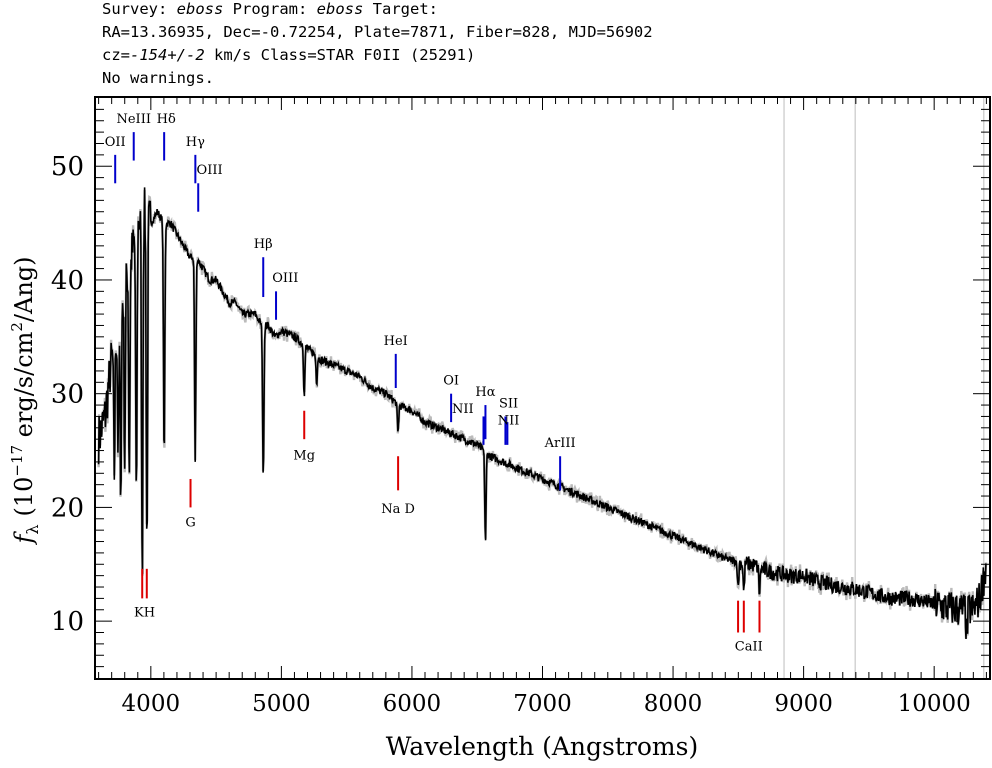 Image resolution: width=992 pixels, height=768 pixels. What do you see at coordinates (67, 281) in the screenshot?
I see `y-tick-label: 40` at bounding box center [67, 281].